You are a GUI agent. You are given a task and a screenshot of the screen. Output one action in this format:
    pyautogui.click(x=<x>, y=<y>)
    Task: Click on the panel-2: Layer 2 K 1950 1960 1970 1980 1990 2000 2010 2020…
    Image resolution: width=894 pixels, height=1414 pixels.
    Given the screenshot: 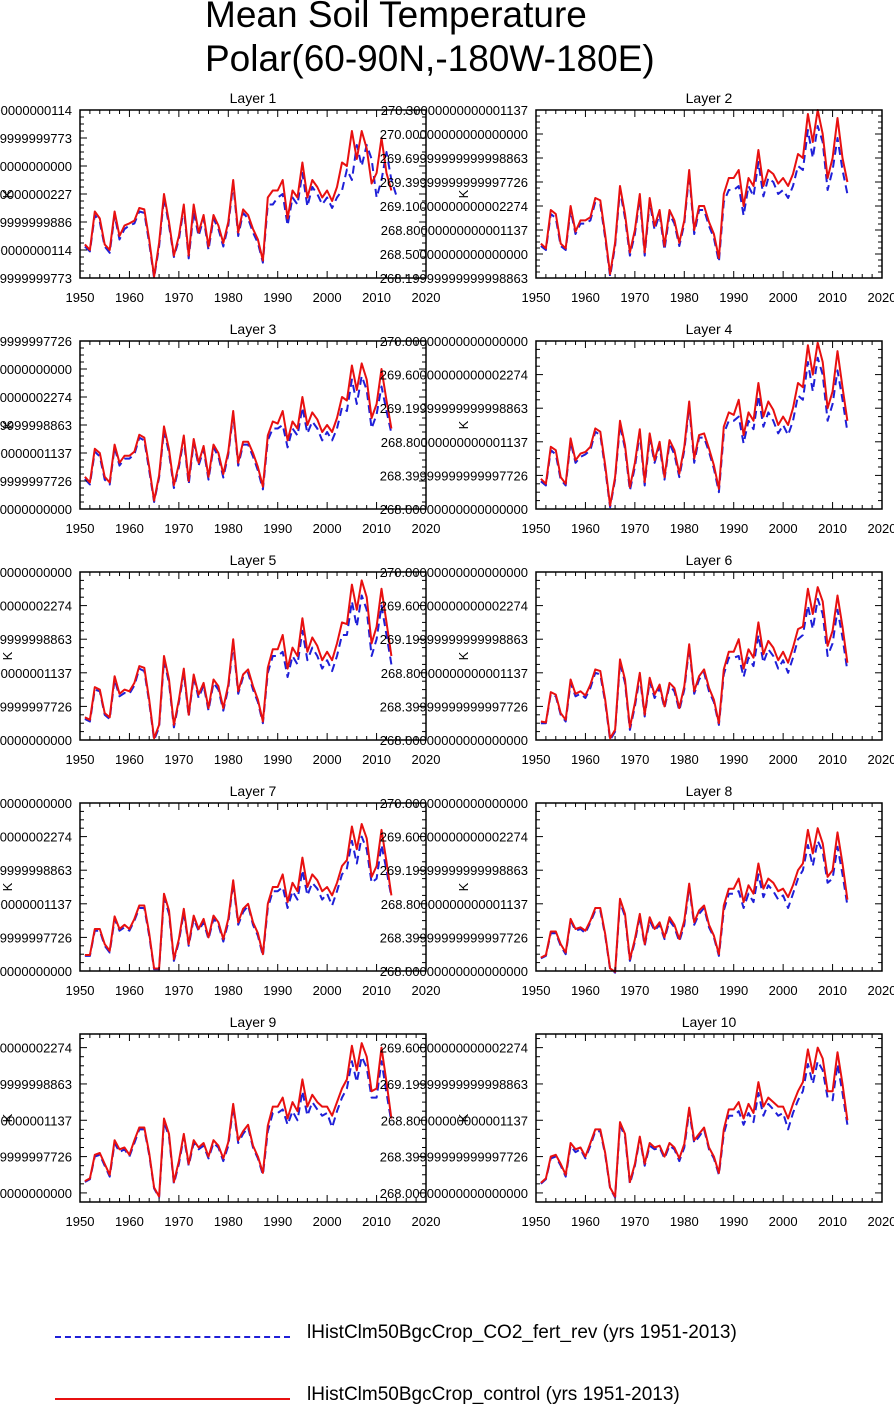 What is the action you would take?
    pyautogui.click(x=637, y=197)
    